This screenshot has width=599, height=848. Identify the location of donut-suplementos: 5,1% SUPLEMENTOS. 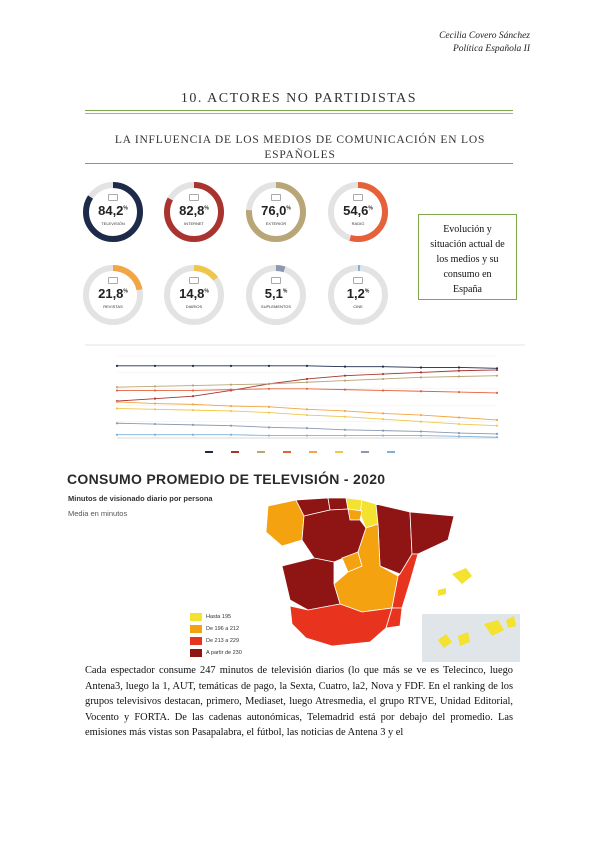
(276, 295).